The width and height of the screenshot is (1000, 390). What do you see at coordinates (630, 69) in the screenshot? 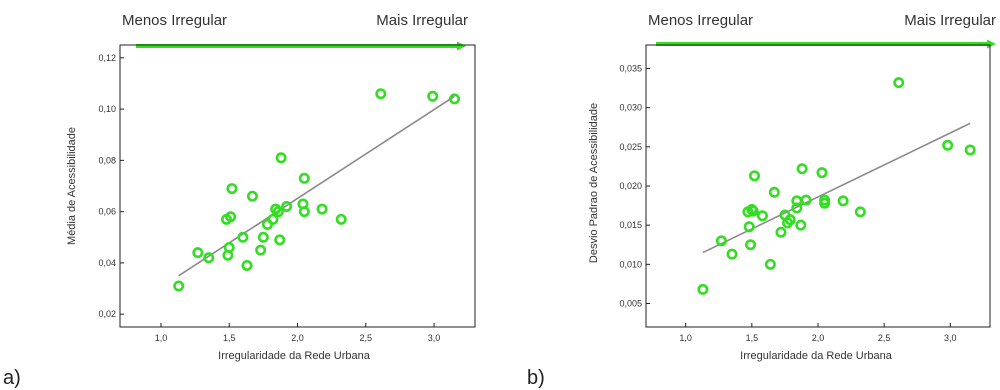
I see `y-tick-label: 0,035` at bounding box center [630, 69].